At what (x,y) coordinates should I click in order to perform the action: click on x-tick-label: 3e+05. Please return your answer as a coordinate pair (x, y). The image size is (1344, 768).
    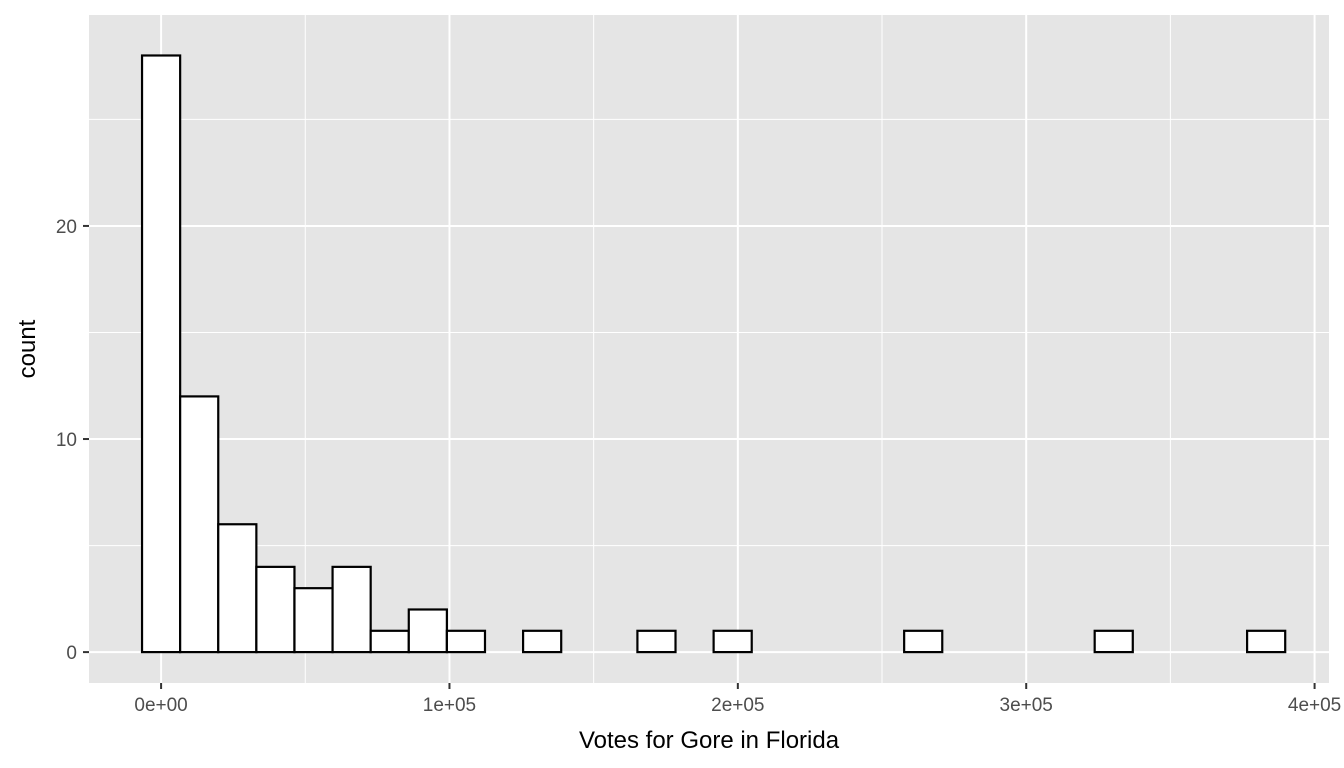
    Looking at the image, I should click on (1026, 705).